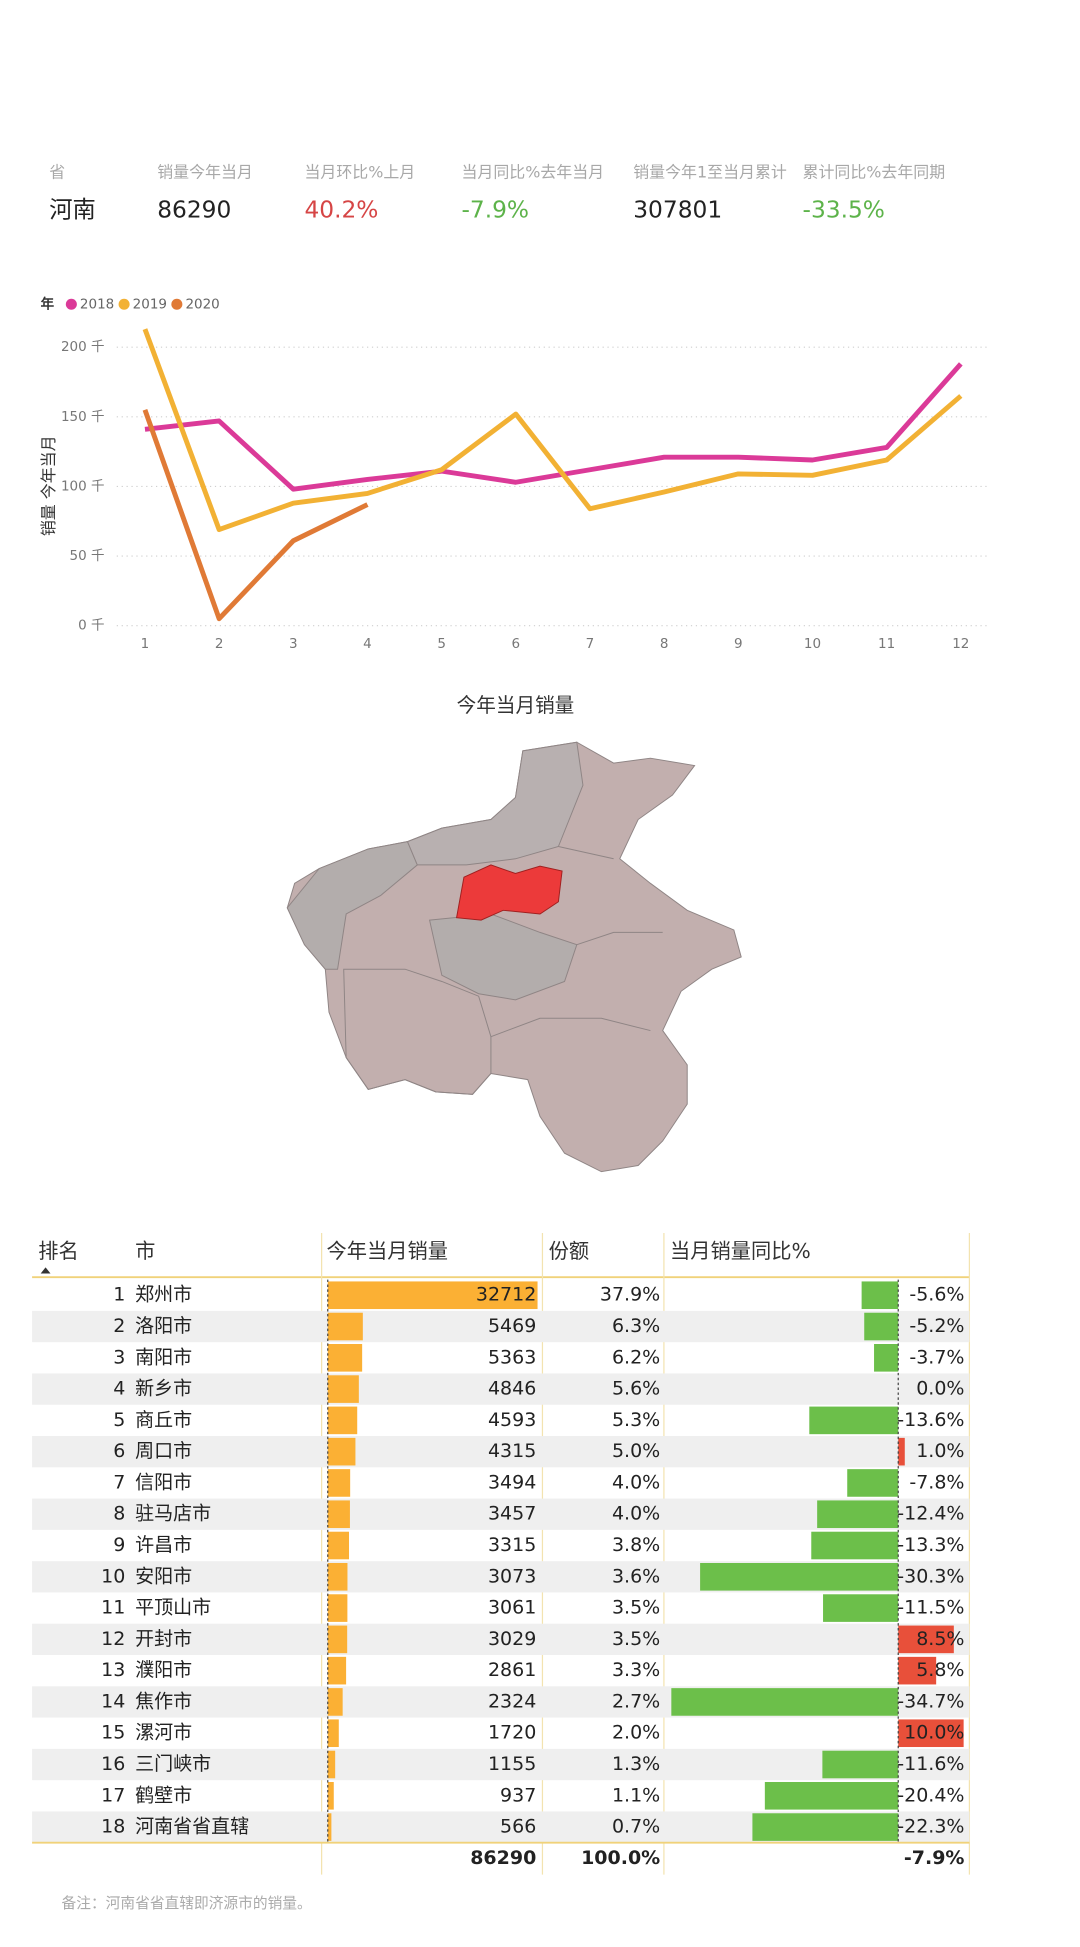  I want to click on share: 5.0%, so click(636, 1451).